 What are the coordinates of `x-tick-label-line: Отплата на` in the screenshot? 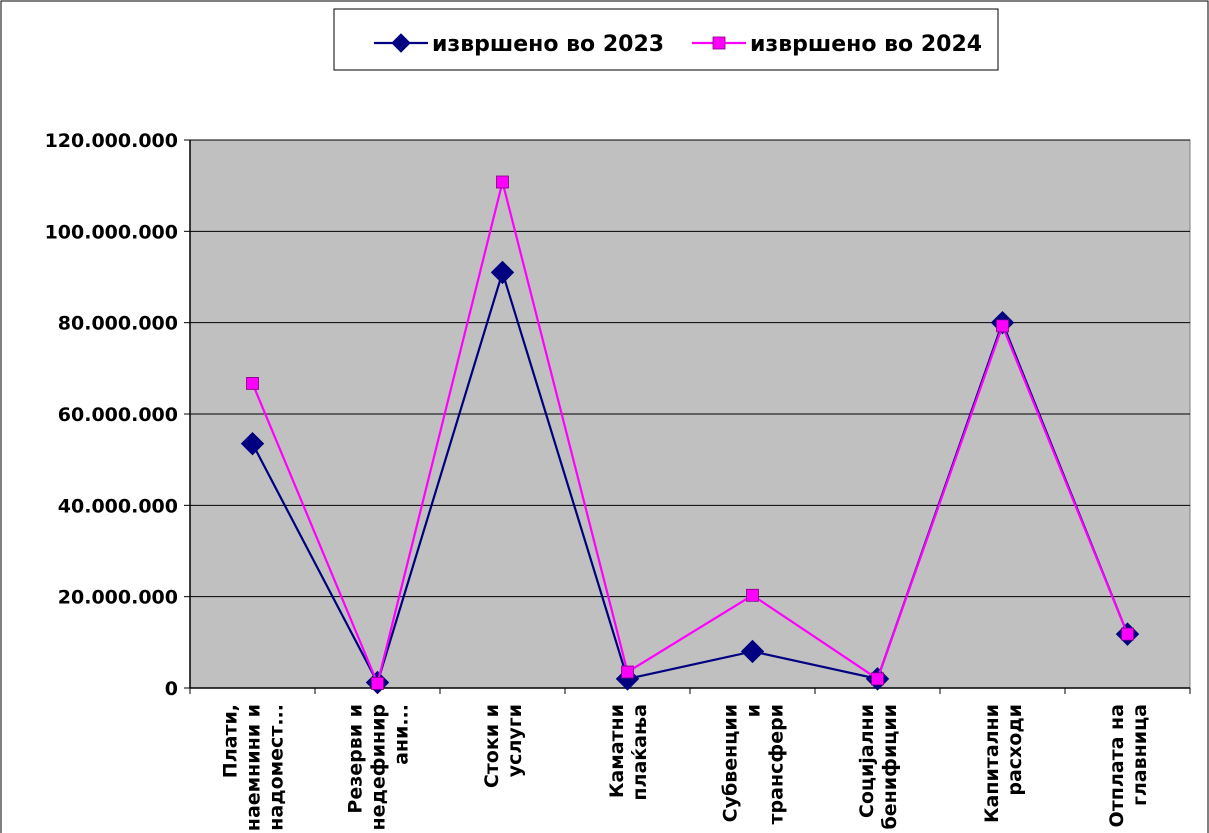 It's located at (1117, 765).